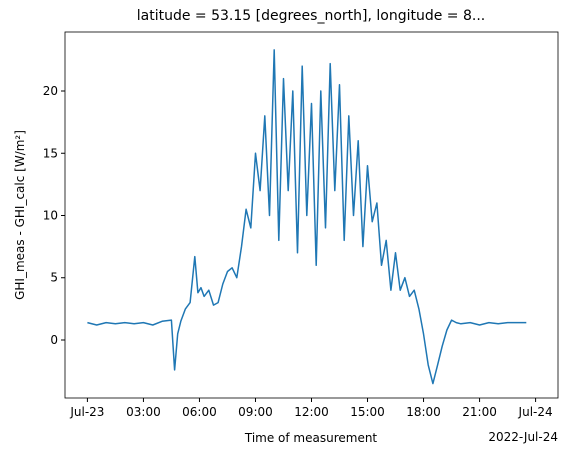 This screenshot has height=455, width=569. What do you see at coordinates (50, 153) in the screenshot?
I see `y-tick-label: 15` at bounding box center [50, 153].